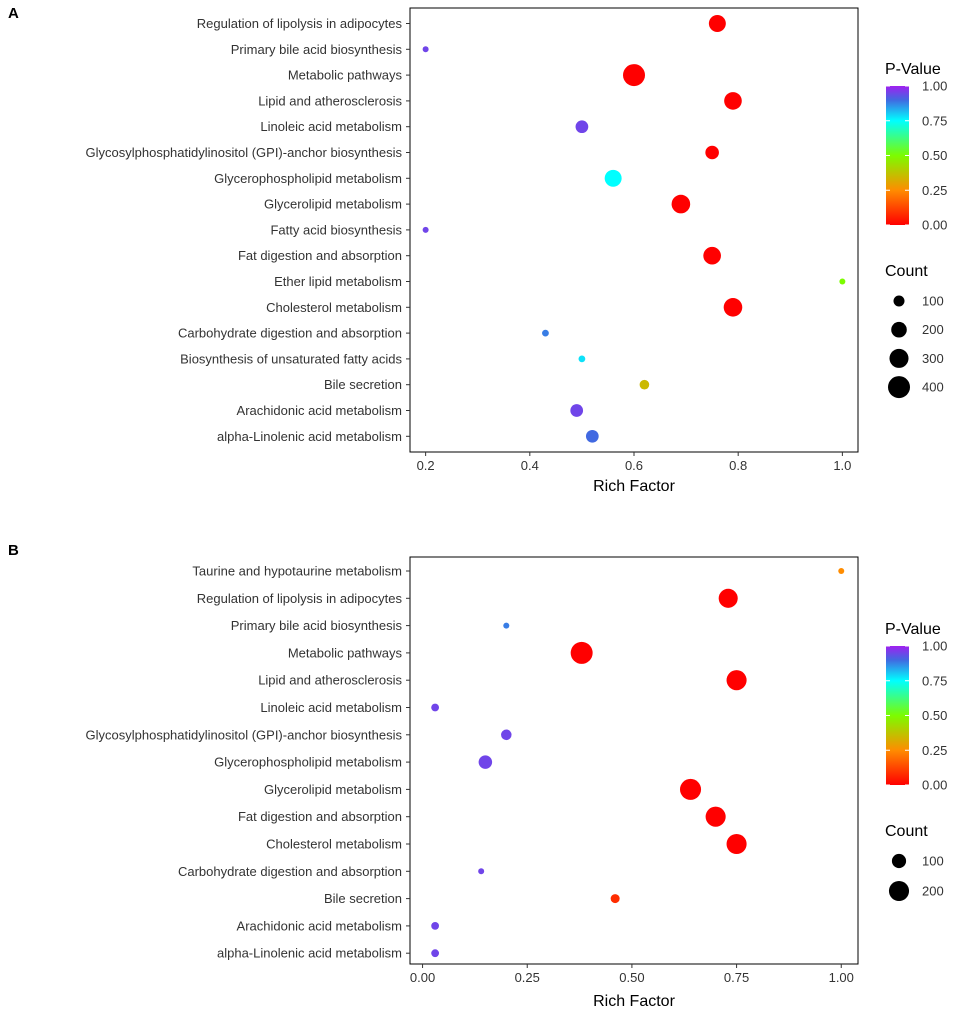 The height and width of the screenshot is (1013, 957). Describe the element at coordinates (906, 831) in the screenshot. I see `size-legend-title-b: Count` at that location.